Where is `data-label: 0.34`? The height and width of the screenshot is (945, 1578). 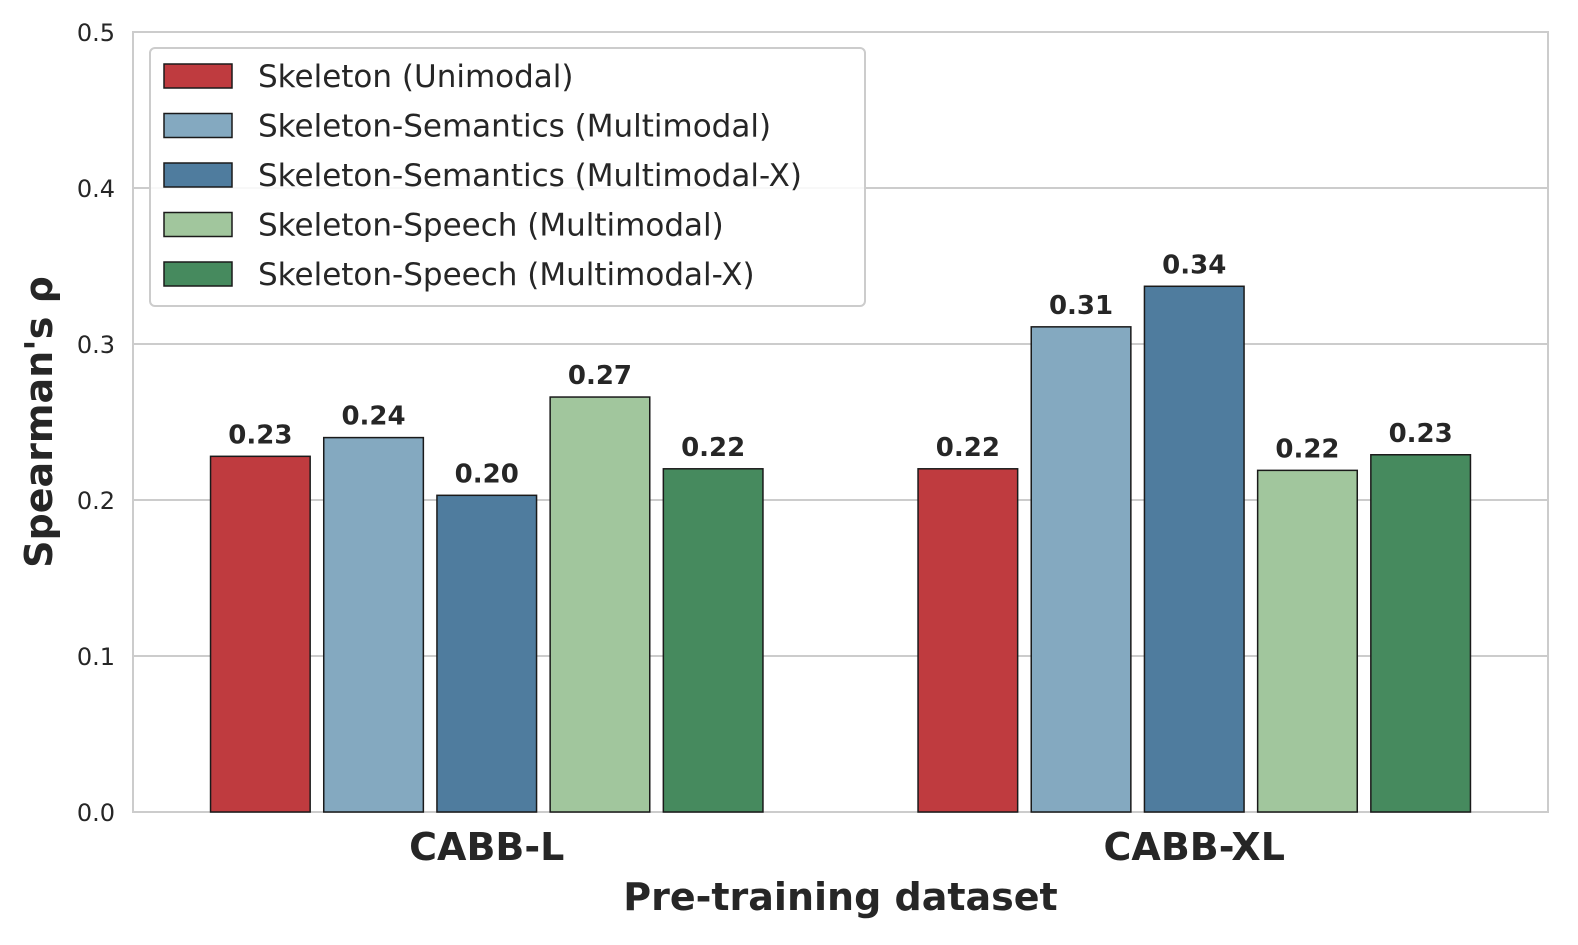 data-label: 0.34 is located at coordinates (1194, 265).